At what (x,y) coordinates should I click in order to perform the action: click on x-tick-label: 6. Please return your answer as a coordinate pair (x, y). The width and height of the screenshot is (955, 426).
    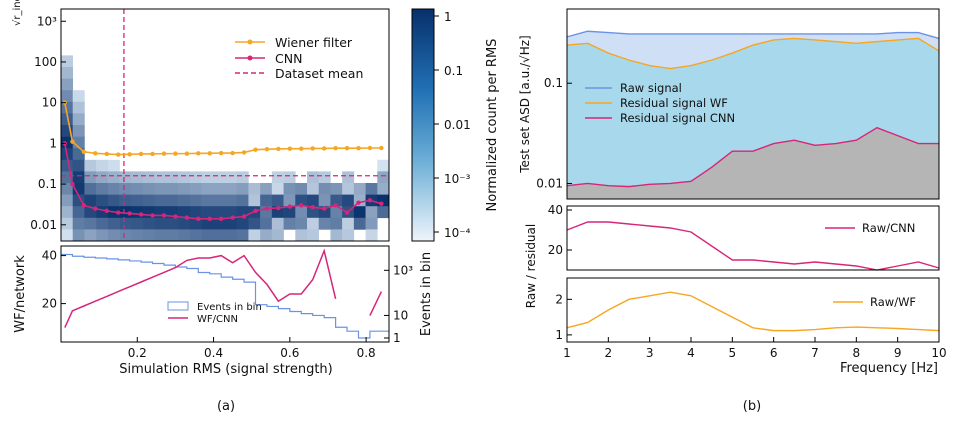
    Looking at the image, I should click on (774, 353).